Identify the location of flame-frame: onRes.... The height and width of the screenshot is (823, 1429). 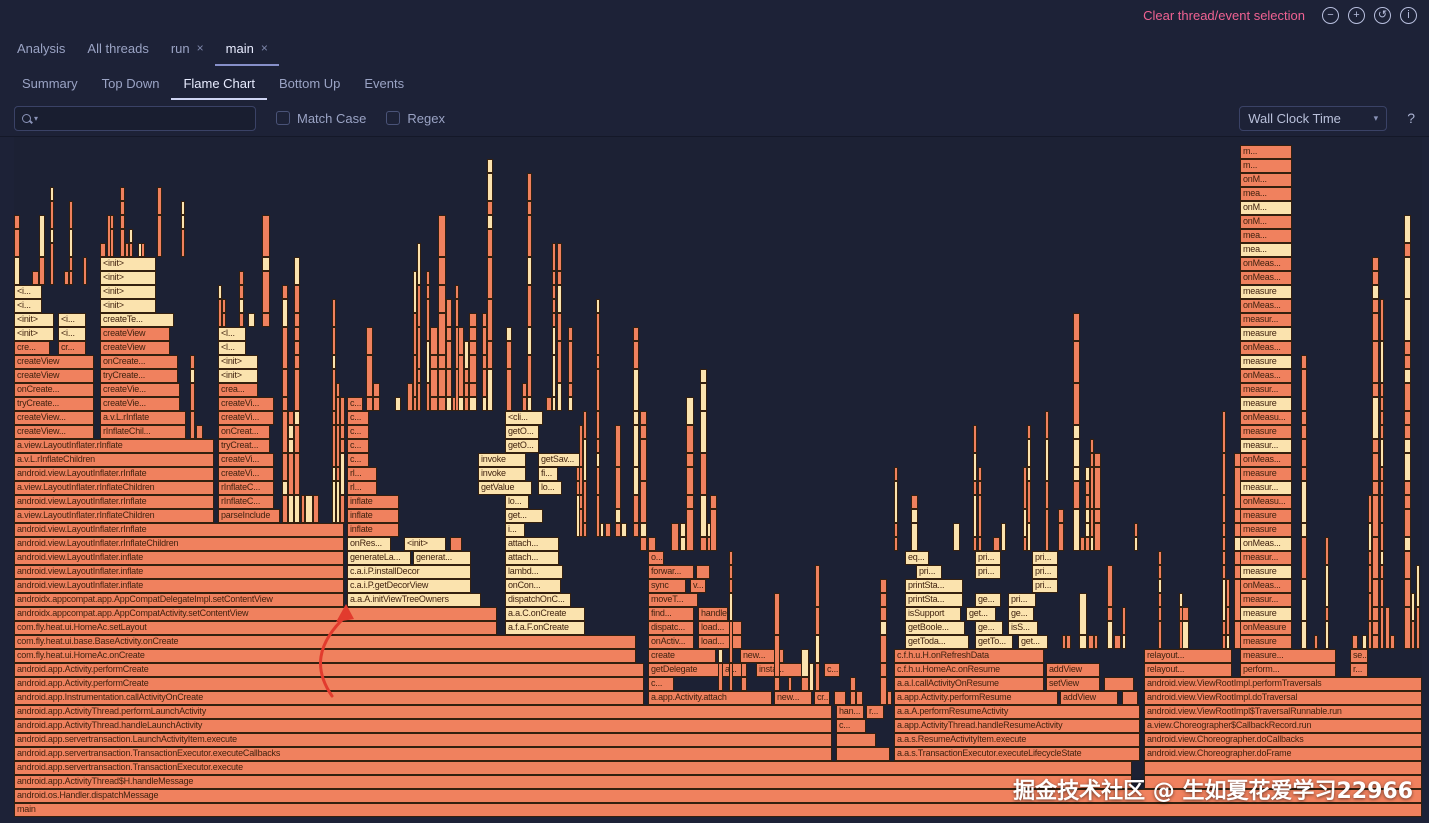
(369, 544).